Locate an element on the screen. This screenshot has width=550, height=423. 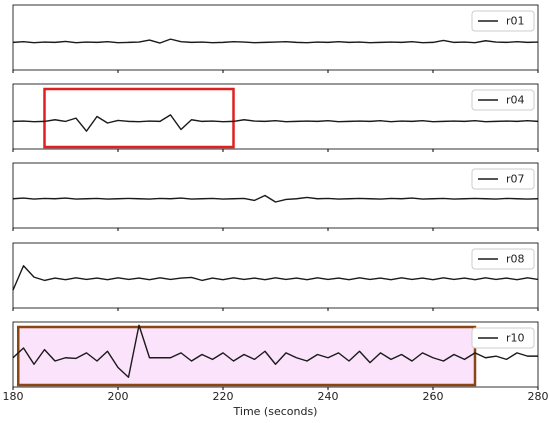
legend-label: r08 is located at coordinates (515, 259).